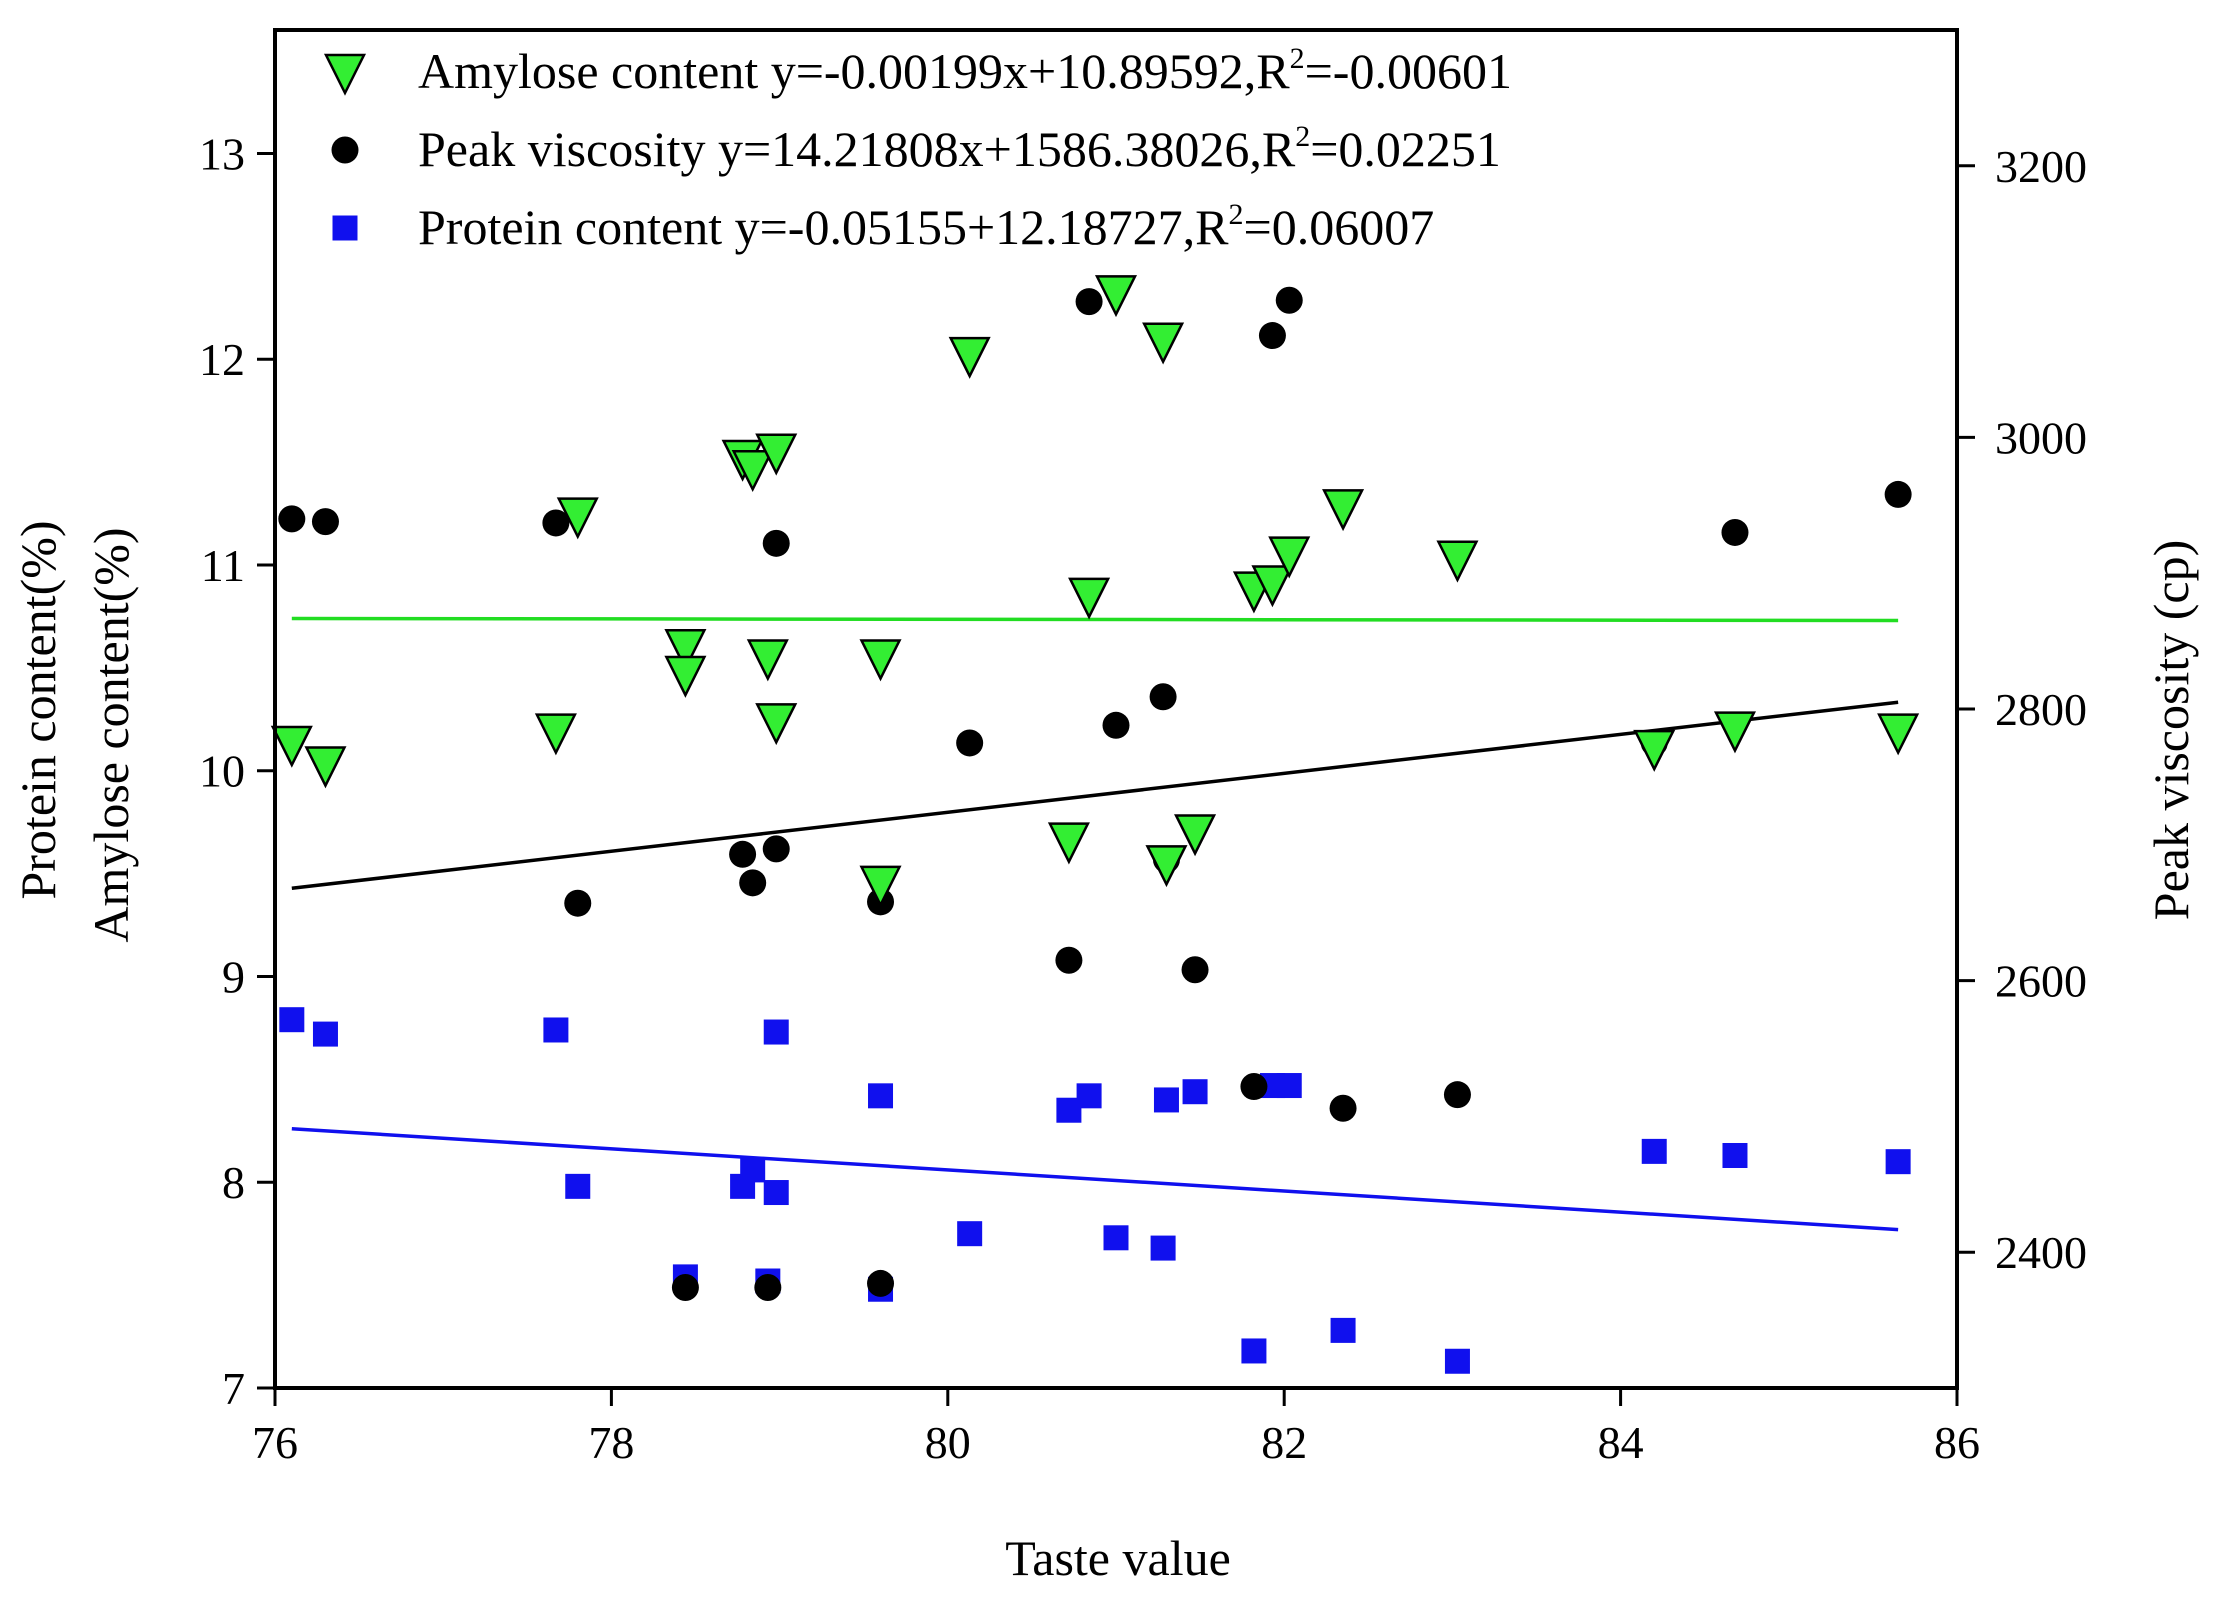 This screenshot has height=1601, width=2215. I want to click on y-left-tick-label: 11, so click(223, 565).